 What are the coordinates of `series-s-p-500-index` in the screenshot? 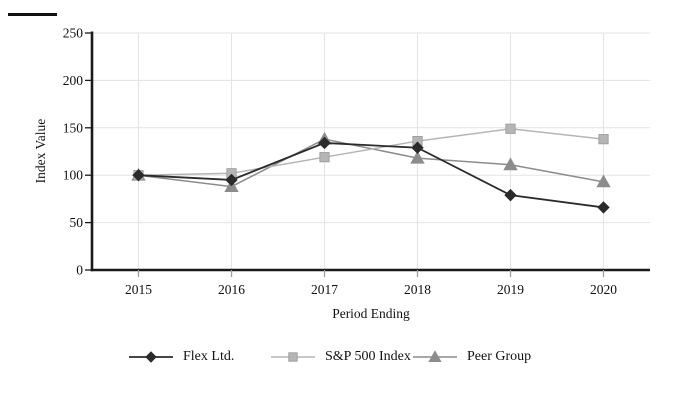 It's located at (371, 152).